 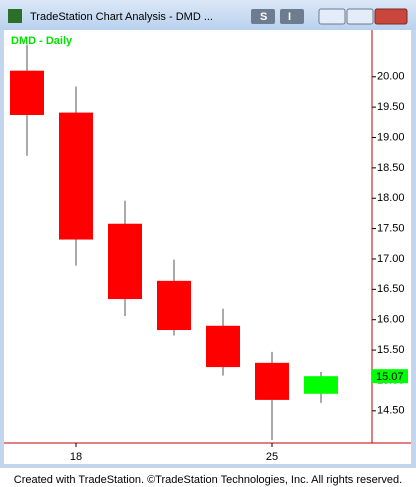 I want to click on subtitle: DMD - Daily, so click(x=42, y=41).